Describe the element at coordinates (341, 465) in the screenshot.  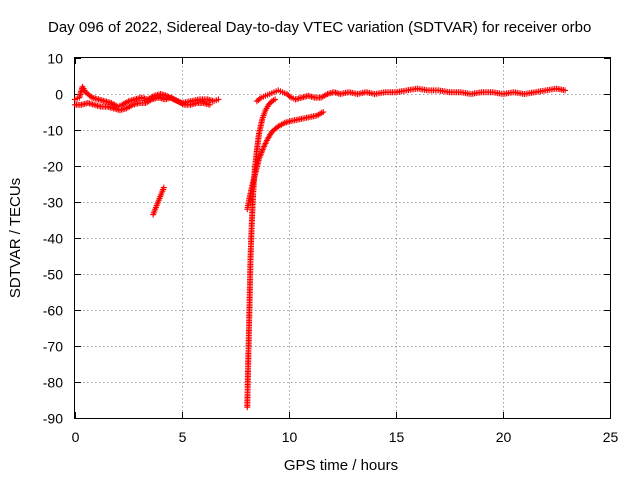
I see `x-axis-label: GPS time / hours` at that location.